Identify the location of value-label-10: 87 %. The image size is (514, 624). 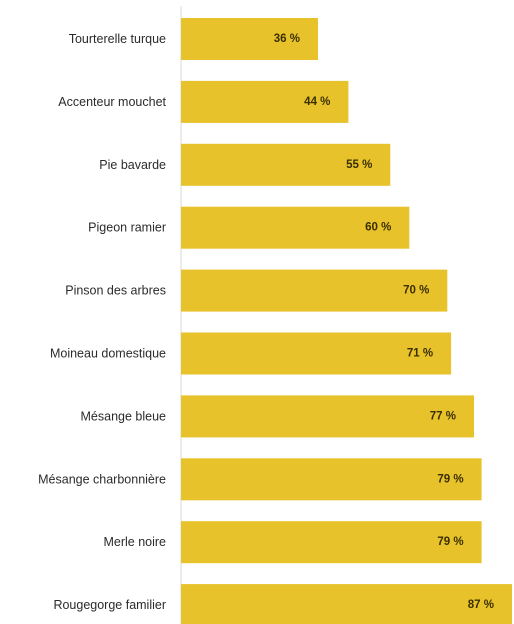
(481, 605).